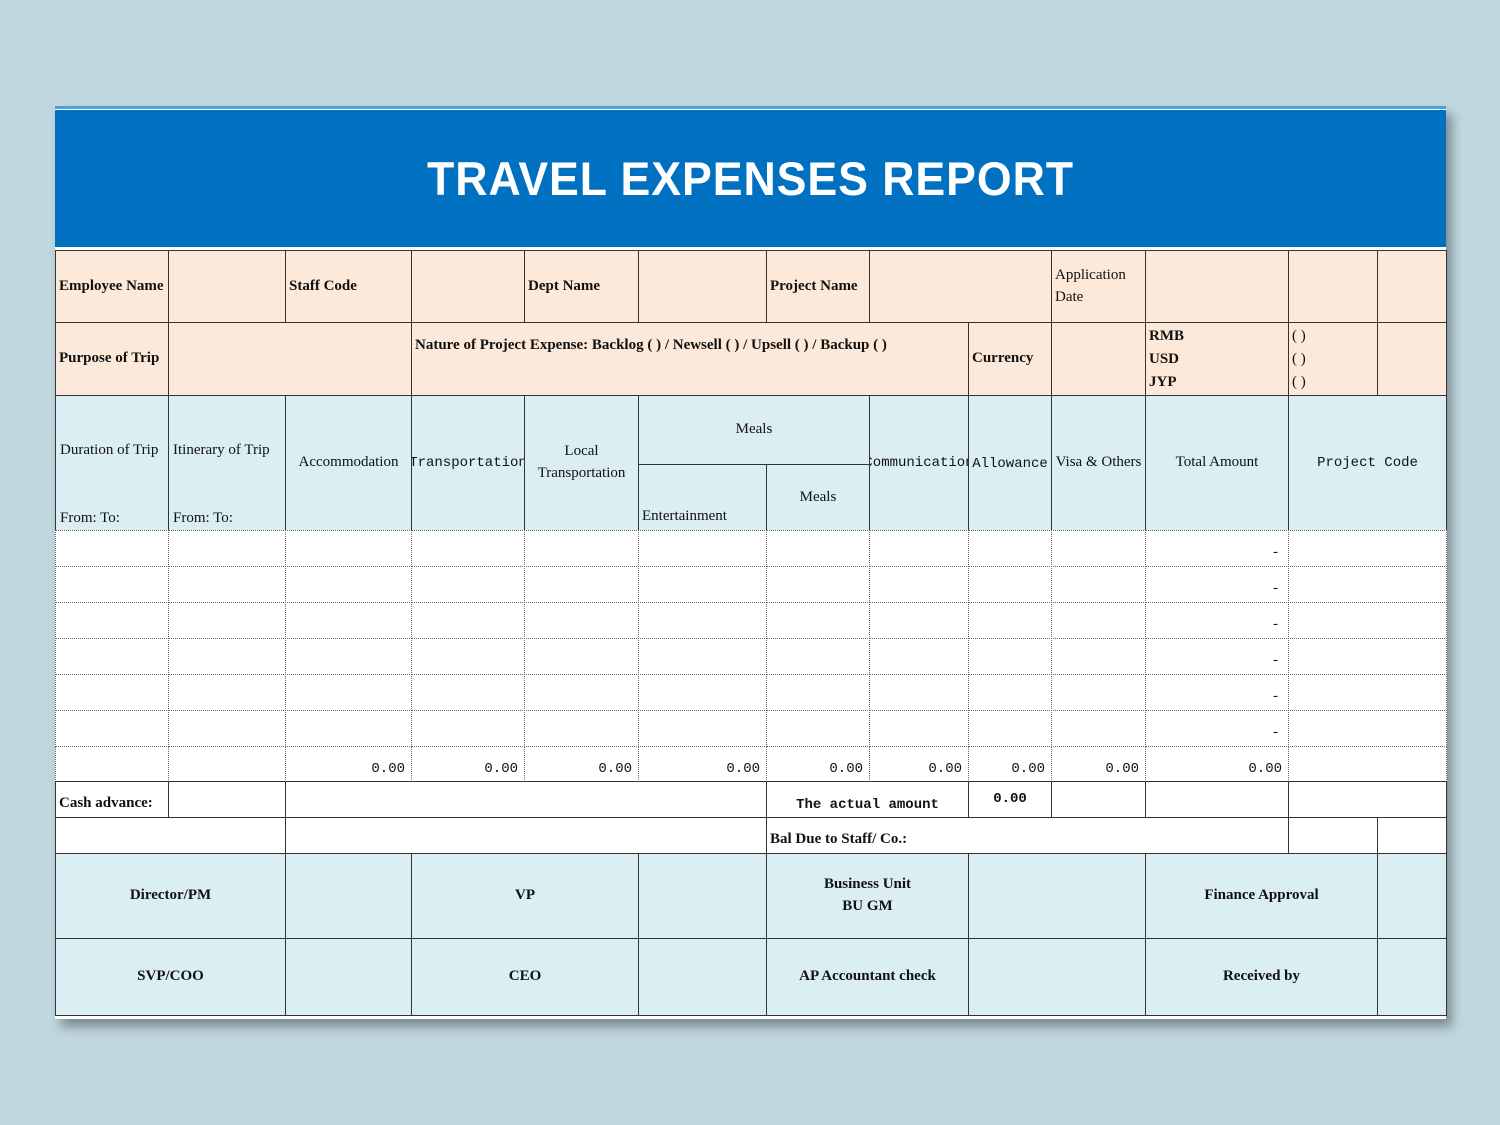 This screenshot has height=1125, width=1500. I want to click on header: Transportation, so click(468, 462).